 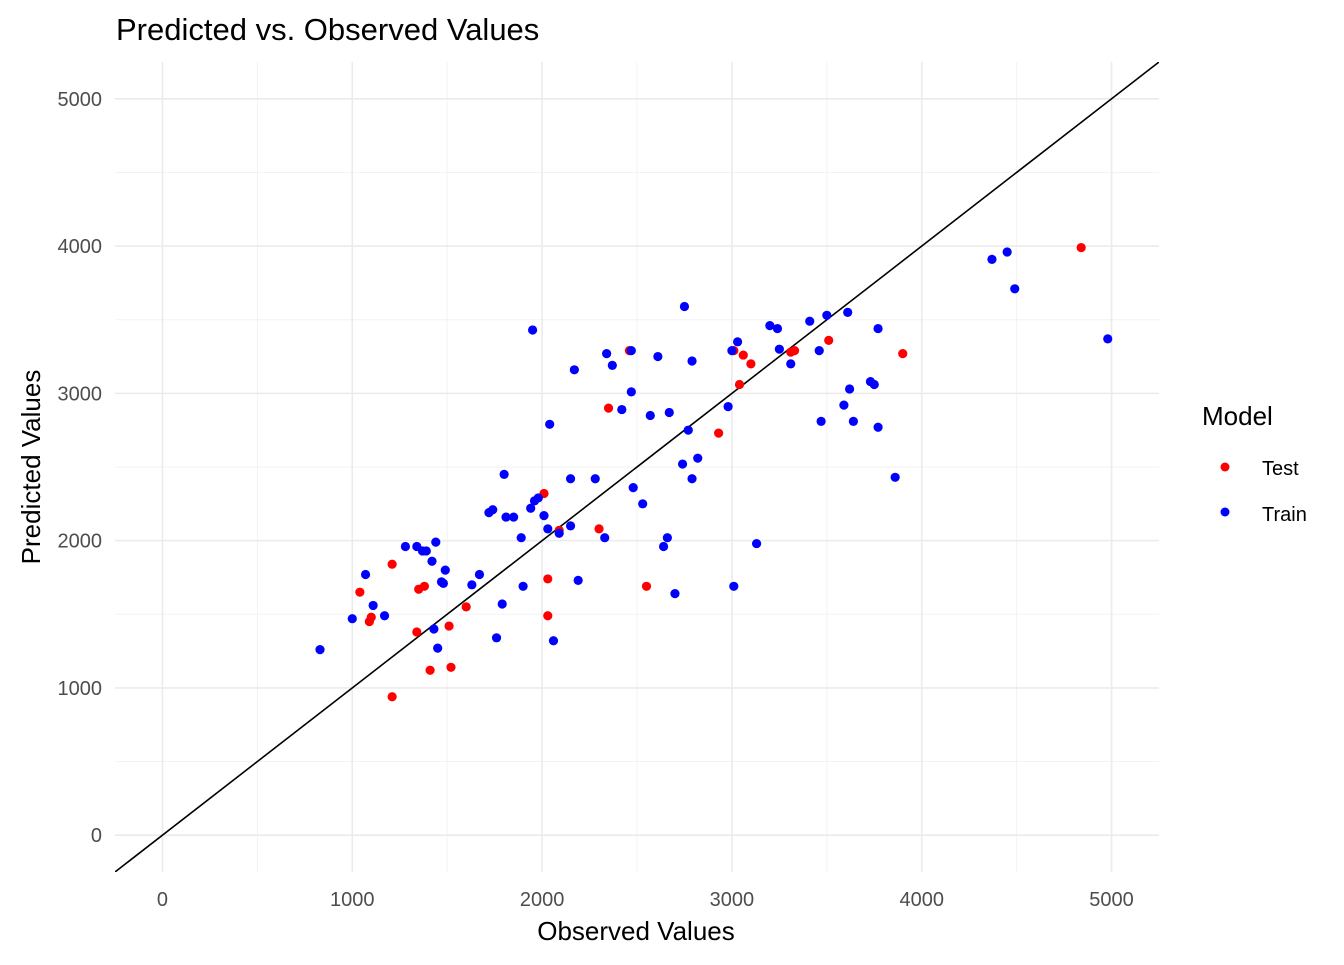 What do you see at coordinates (732, 900) in the screenshot?
I see `x-tick-label: 3000` at bounding box center [732, 900].